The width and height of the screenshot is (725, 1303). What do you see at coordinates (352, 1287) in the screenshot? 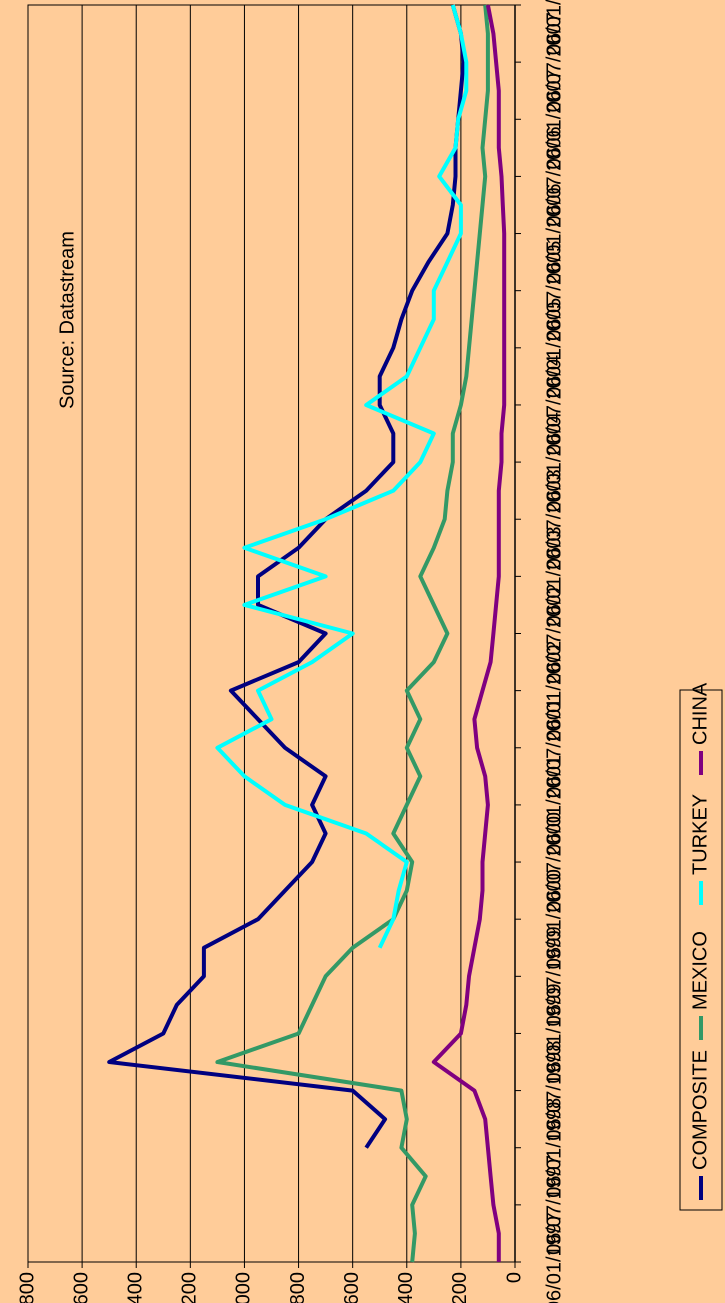
I see `y-tick-label: 600` at bounding box center [352, 1287].